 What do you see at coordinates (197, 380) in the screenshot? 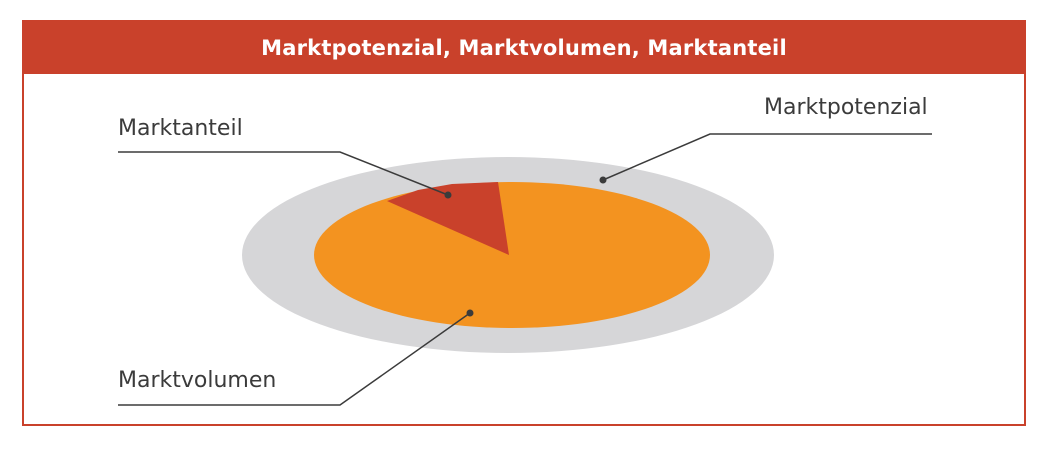
I see `marktvolumen-label: Marktvolumen` at bounding box center [197, 380].